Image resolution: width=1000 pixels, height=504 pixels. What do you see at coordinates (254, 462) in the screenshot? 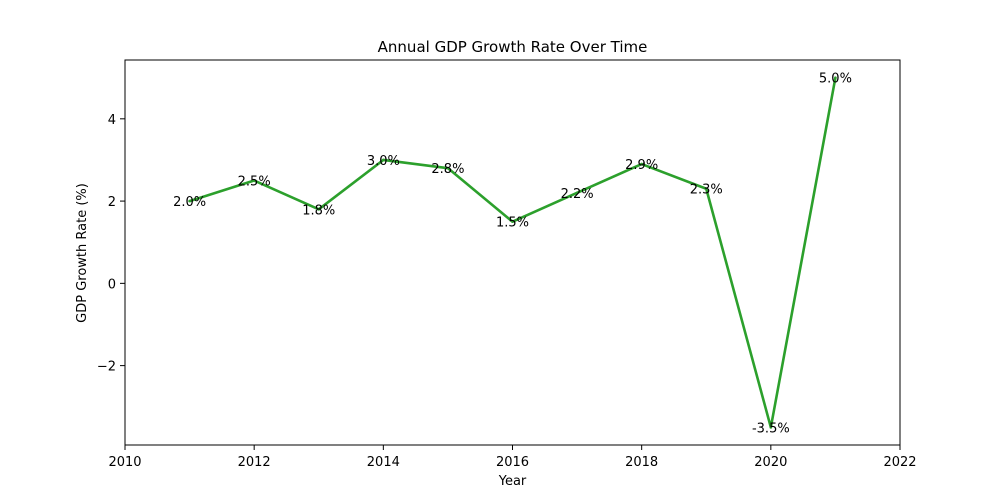
I see `x-tick-label: 2012` at bounding box center [254, 462].